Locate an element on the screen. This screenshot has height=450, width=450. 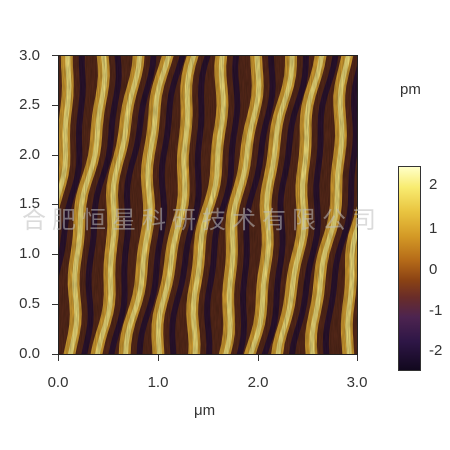
y-tick-label: 3.0 is located at coordinates (29, 55).